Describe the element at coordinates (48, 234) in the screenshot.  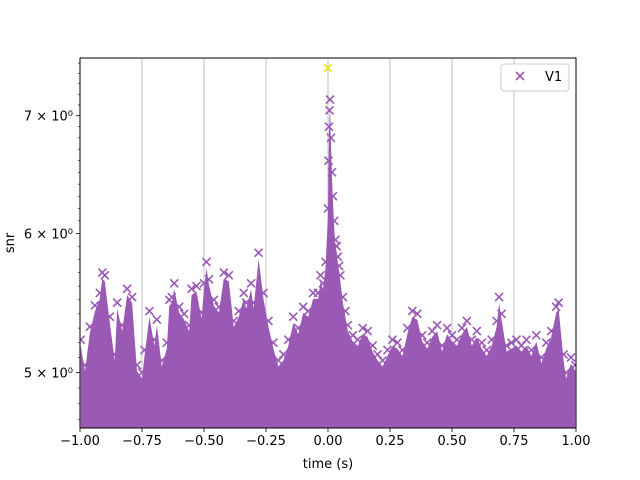
I see `y-tick-label: 6 × 10⁰` at that location.